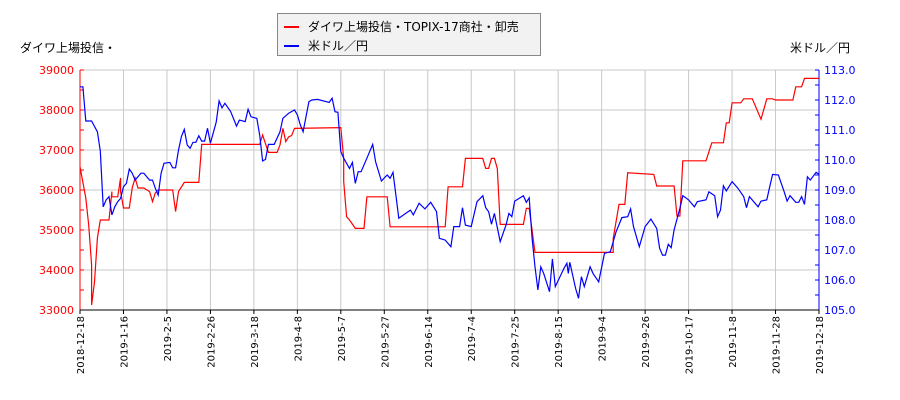  I want to click on x-tick-label: 2018-12-18, so click(81, 345).